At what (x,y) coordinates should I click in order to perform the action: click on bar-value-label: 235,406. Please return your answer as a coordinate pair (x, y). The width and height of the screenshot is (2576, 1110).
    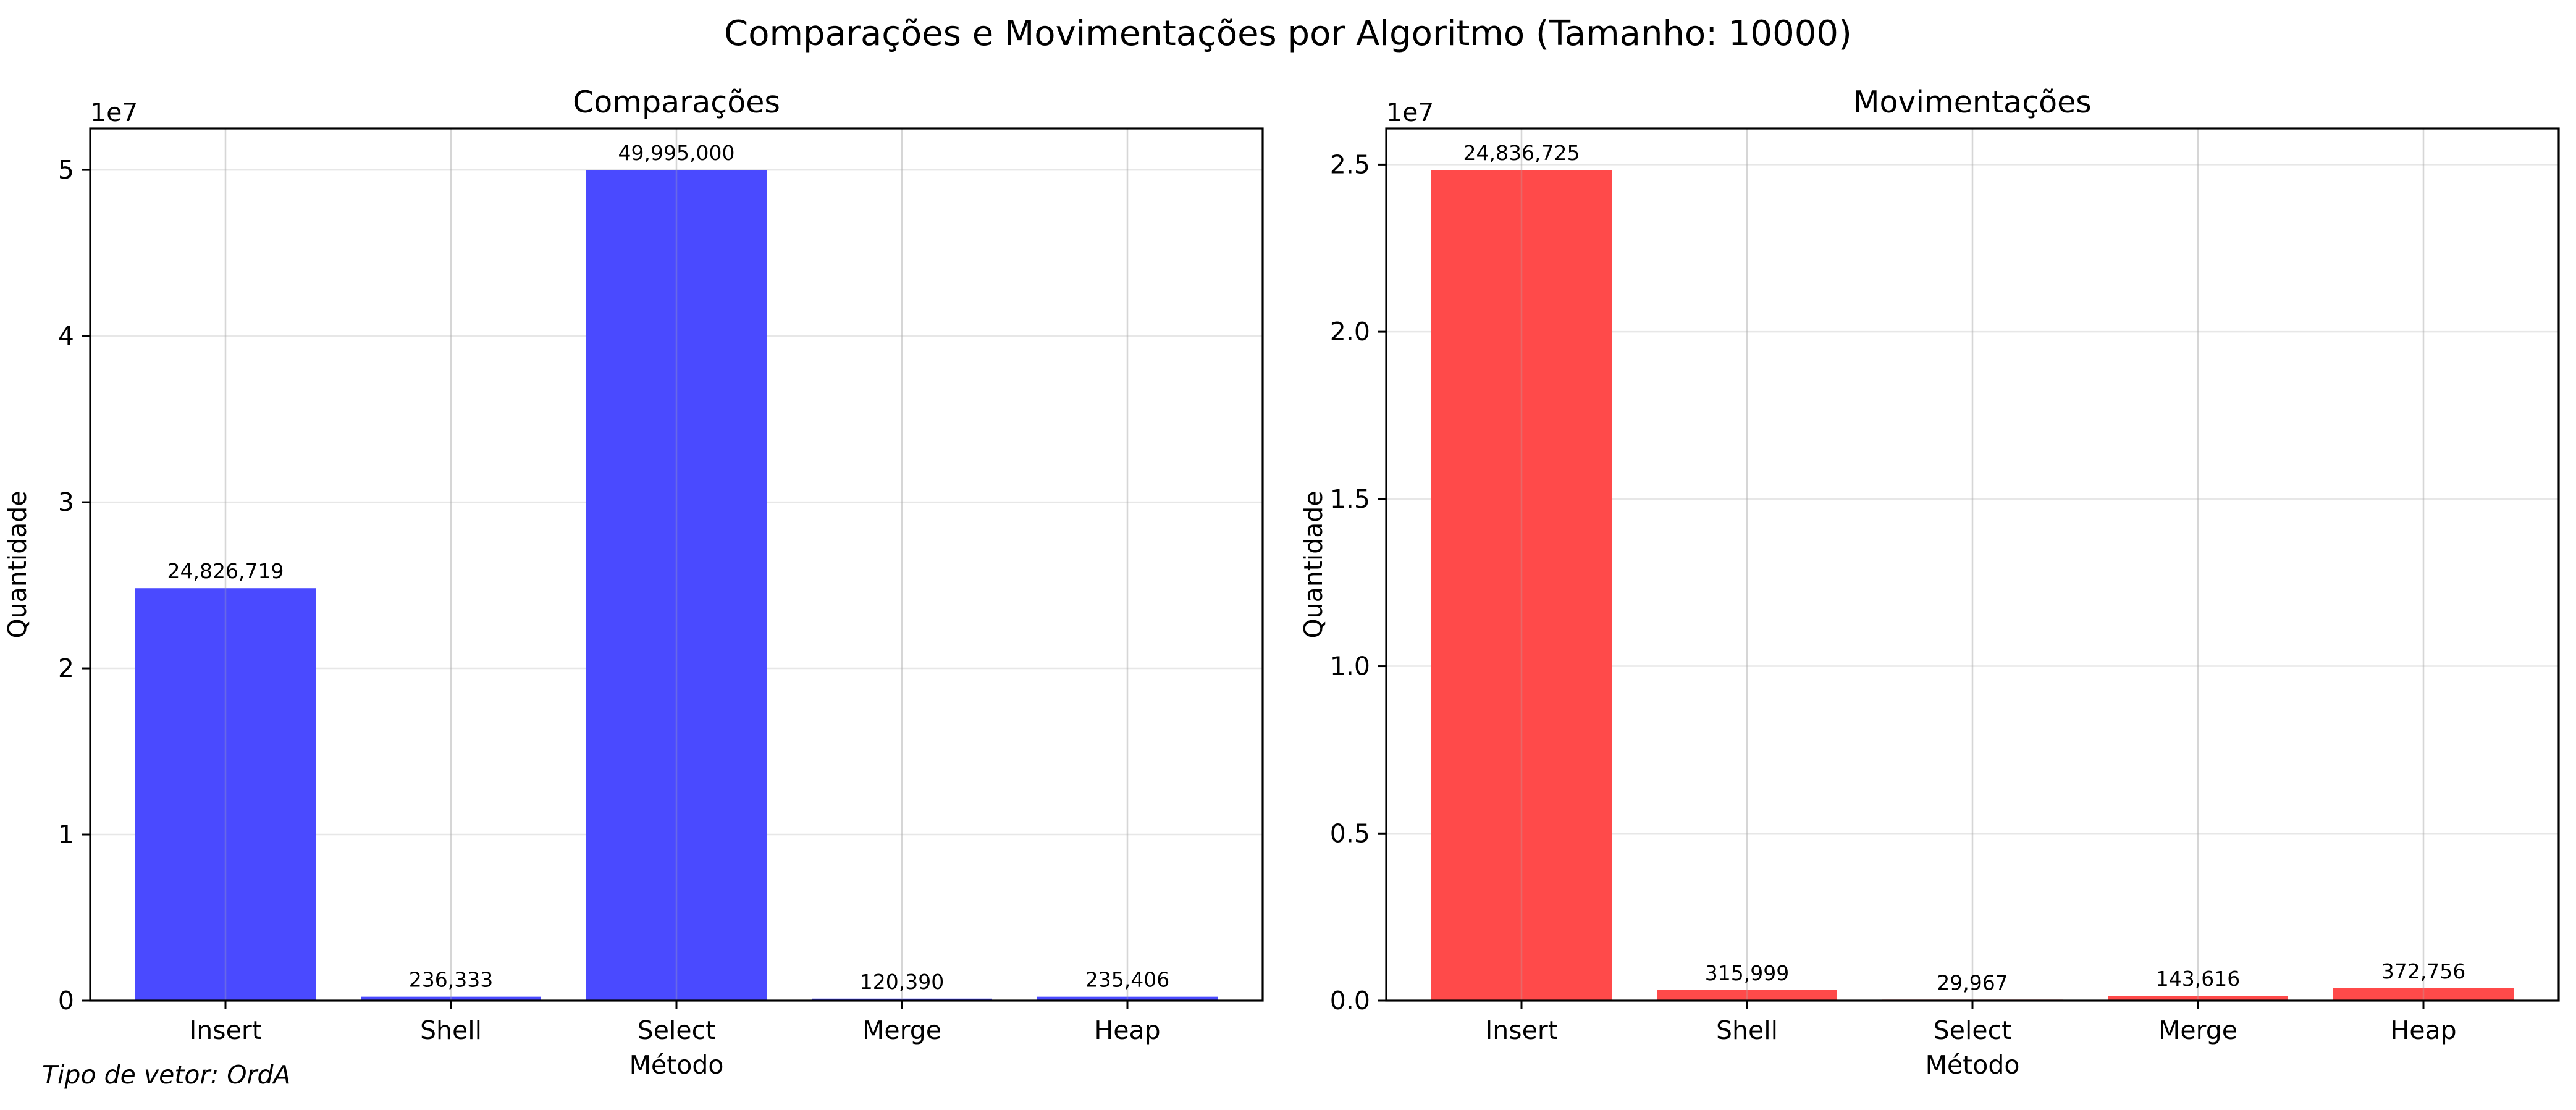
    Looking at the image, I should click on (1127, 980).